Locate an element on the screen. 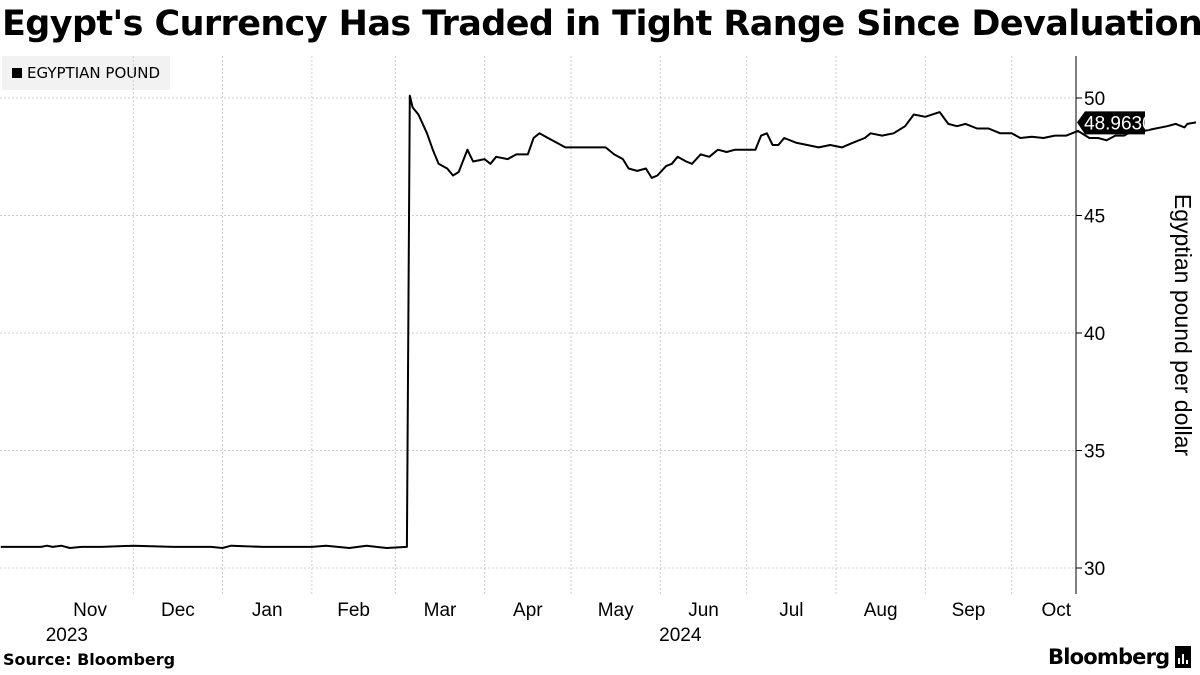 This screenshot has height=675, width=1200. x-tick-label: Feb is located at coordinates (353, 610).